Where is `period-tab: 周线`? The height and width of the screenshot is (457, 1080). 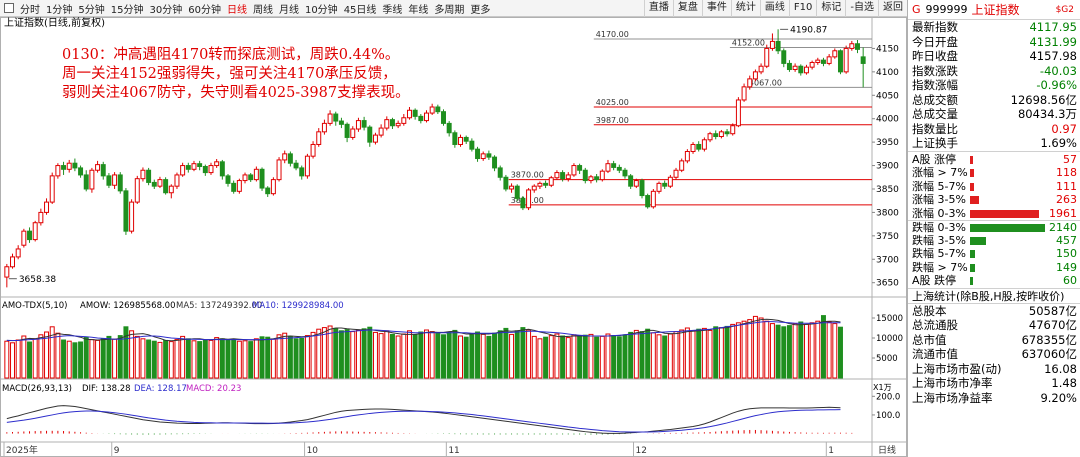
period-tab: 周线 is located at coordinates (262, 10).